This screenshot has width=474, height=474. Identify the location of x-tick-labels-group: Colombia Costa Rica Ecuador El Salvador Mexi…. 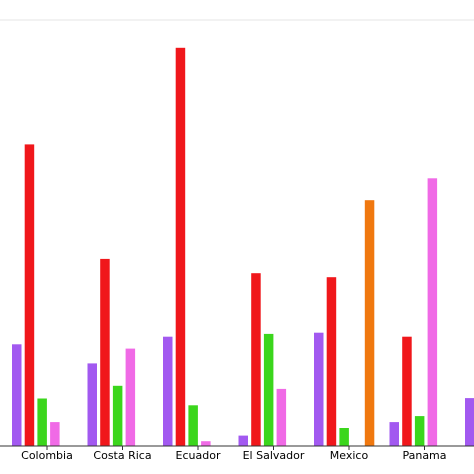
(233, 455).